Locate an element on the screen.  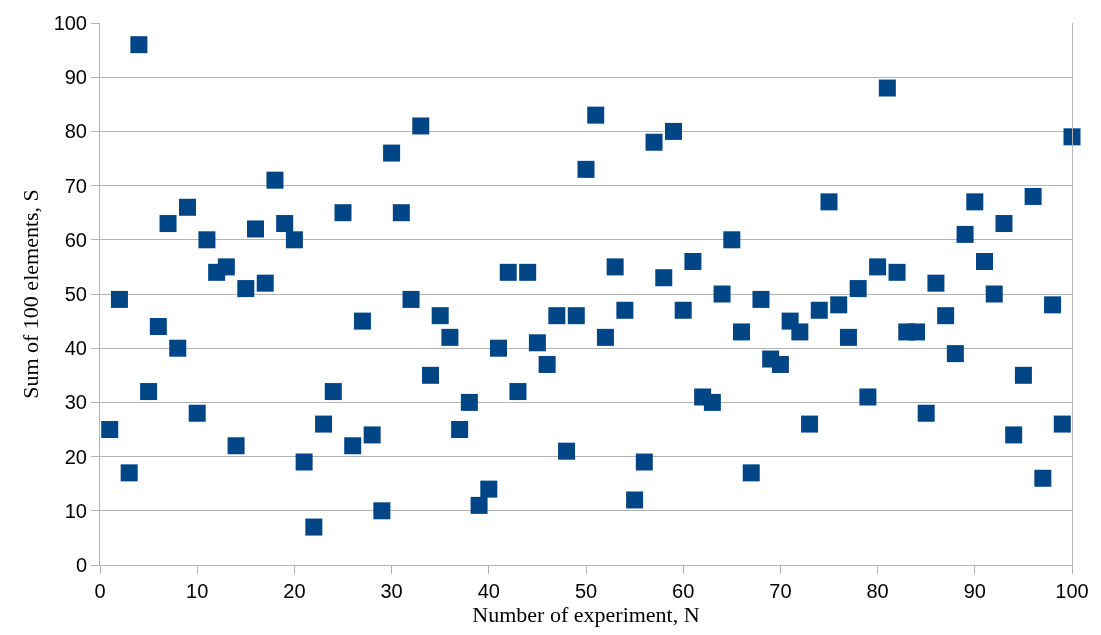
y-tick-label: 0 is located at coordinates (81, 565).